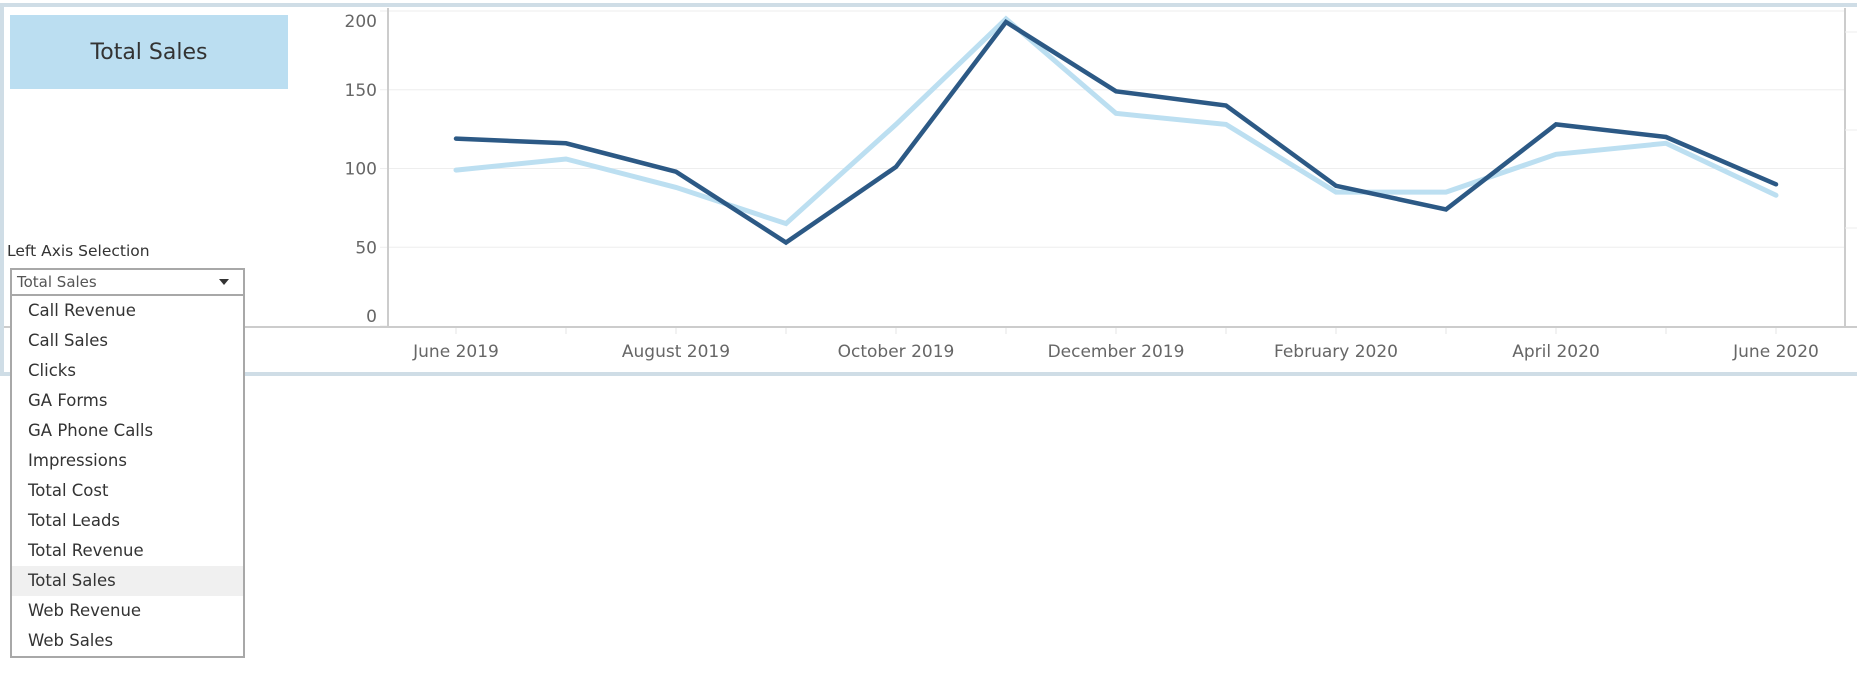  What do you see at coordinates (74, 520) in the screenshot?
I see `dropdown-option: Total Leads` at bounding box center [74, 520].